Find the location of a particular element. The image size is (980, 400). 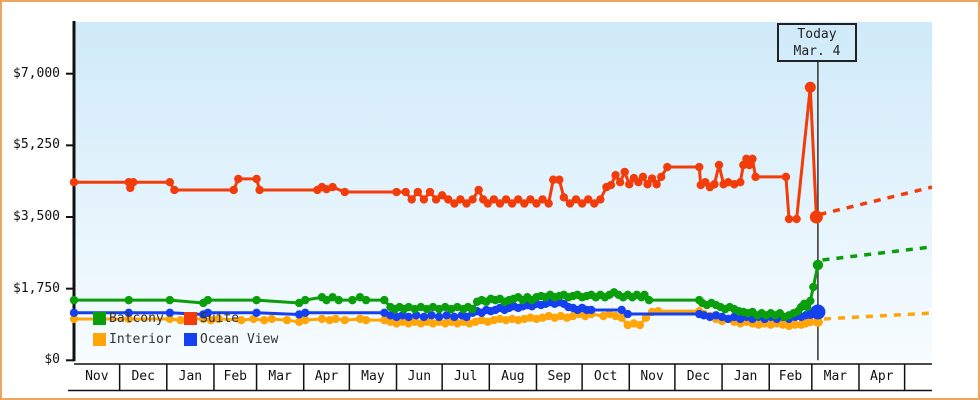

y-tick-label-5250: $5,250 is located at coordinates (36, 144).